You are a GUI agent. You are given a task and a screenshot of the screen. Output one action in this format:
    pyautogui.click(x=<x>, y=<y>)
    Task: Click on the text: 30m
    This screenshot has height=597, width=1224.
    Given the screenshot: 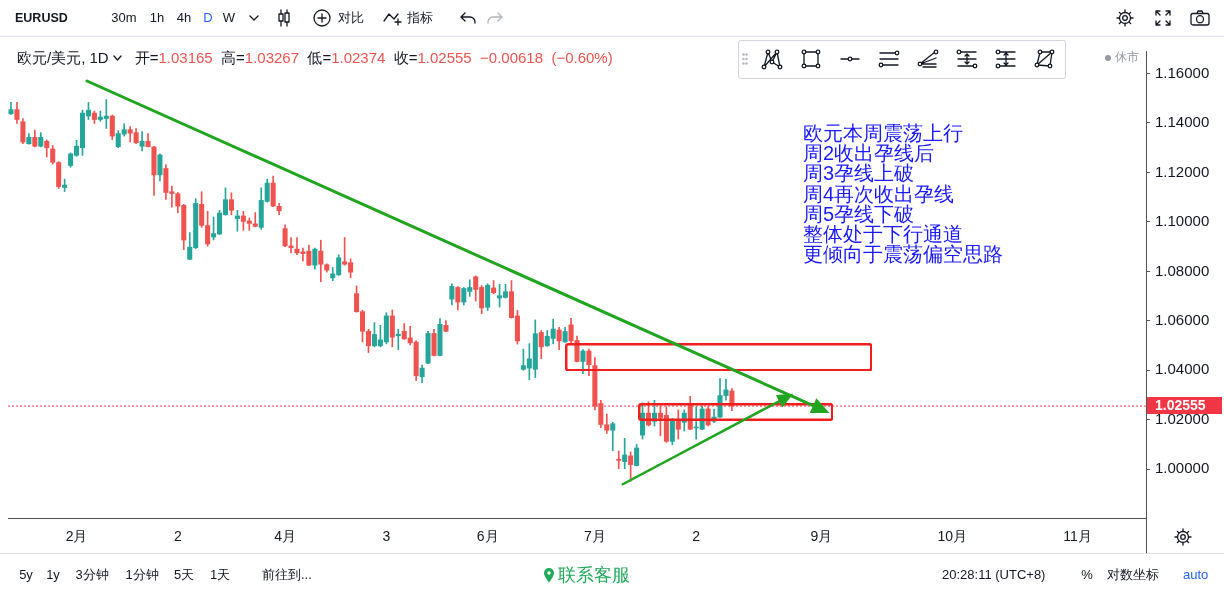 What is the action you would take?
    pyautogui.click(x=124, y=17)
    